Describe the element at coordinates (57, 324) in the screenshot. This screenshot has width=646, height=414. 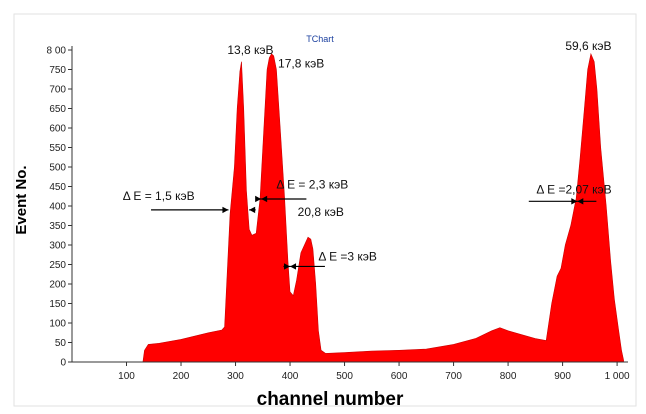
I see `y-tick-label: 100` at that location.